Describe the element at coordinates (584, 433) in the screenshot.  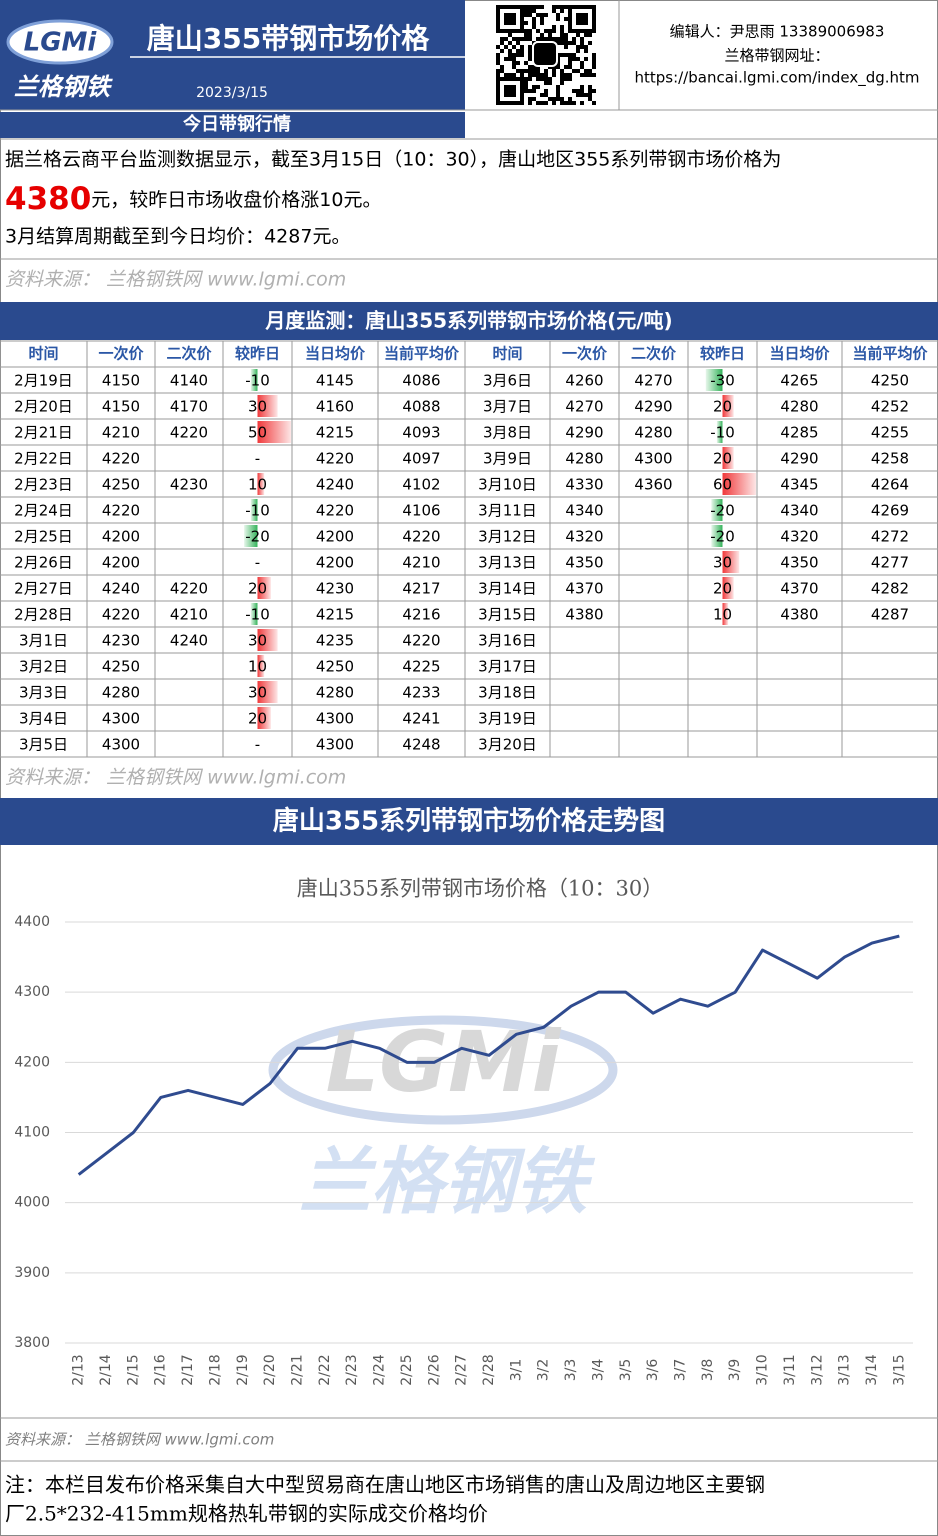
I see `table-cell: 4290` at that location.